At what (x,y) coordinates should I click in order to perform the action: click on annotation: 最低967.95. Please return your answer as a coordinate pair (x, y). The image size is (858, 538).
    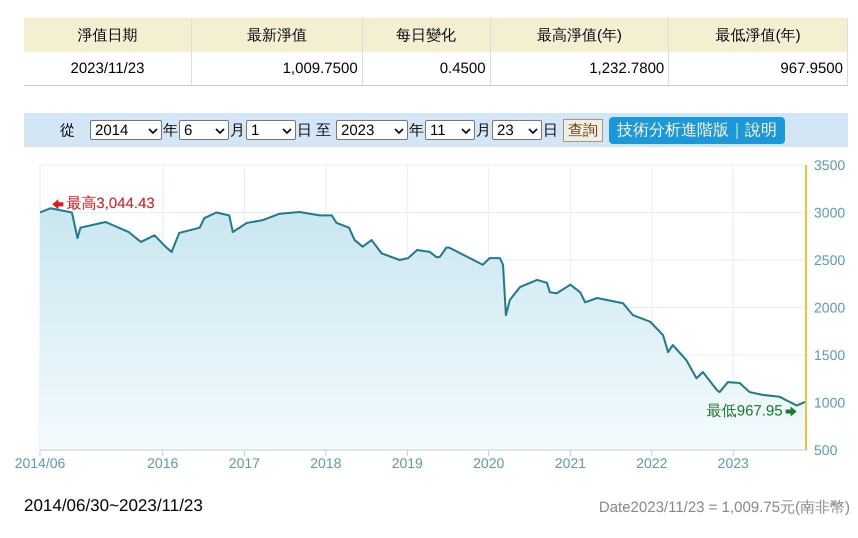
    Looking at the image, I should click on (744, 411).